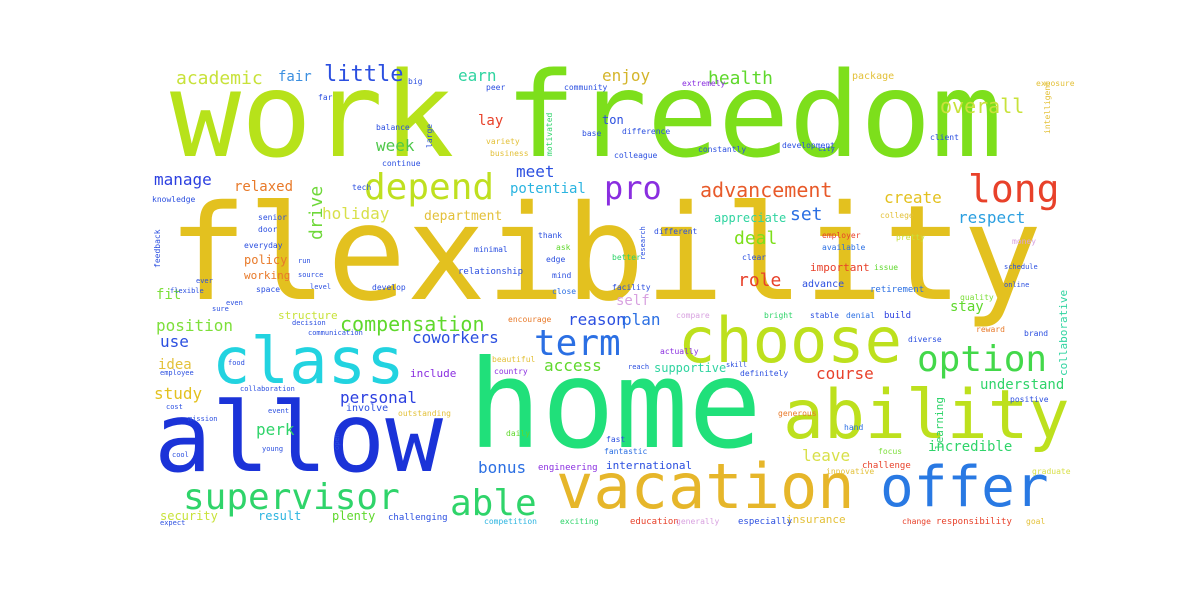  I want to click on word-reach: reach, so click(639, 367).